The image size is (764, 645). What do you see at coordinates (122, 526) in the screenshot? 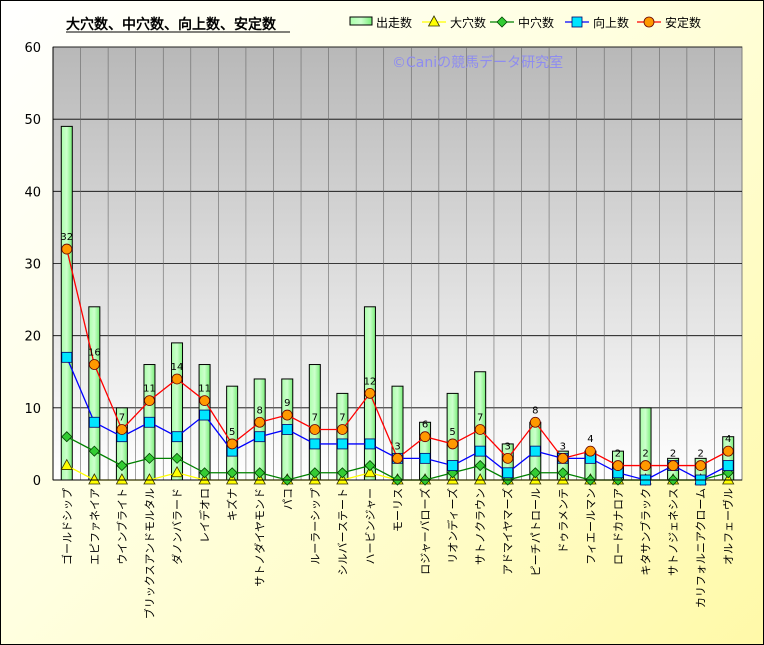
I see `x-tick-label: ウインブライト` at bounding box center [122, 526].